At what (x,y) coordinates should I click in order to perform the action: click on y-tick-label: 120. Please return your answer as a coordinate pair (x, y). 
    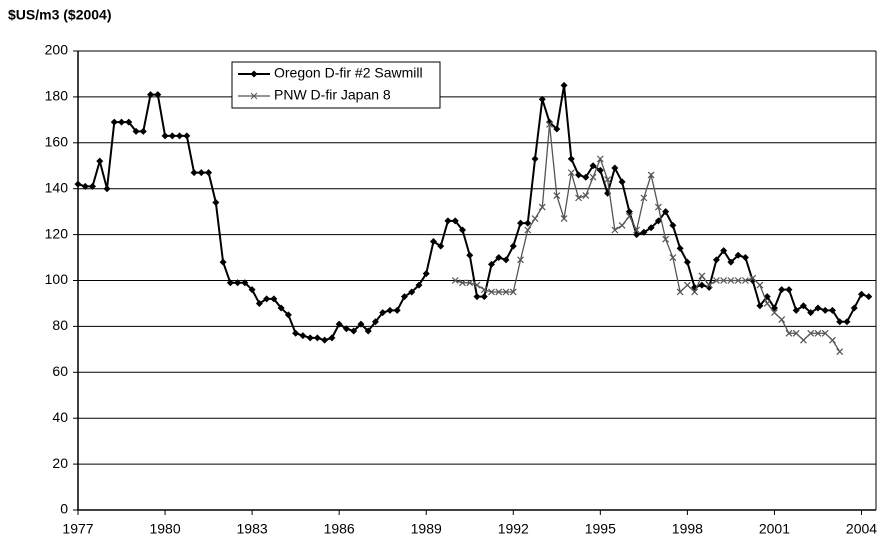
    Looking at the image, I should click on (57, 233).